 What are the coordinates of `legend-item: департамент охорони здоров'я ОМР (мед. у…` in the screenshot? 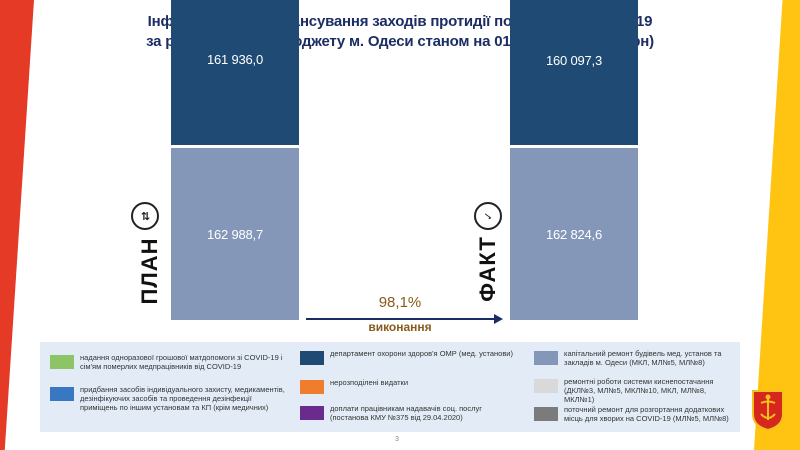 It's located at (411, 357).